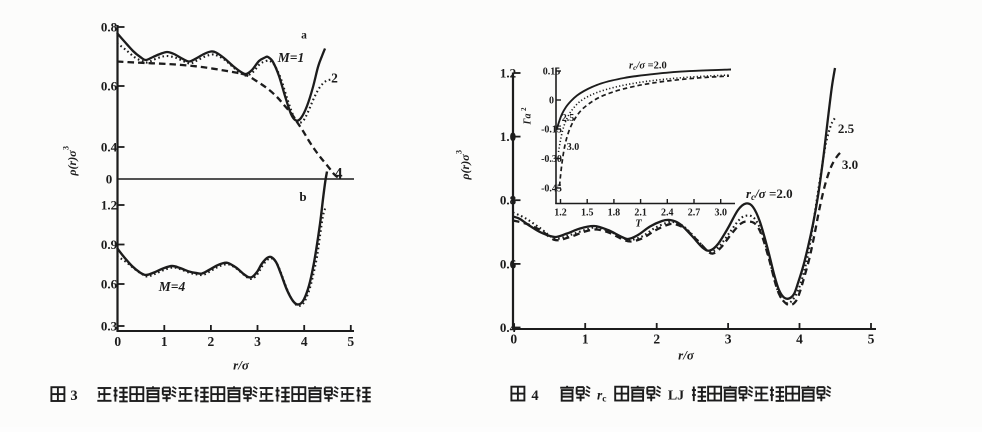 Image resolution: width=982 pixels, height=432 pixels. Describe the element at coordinates (694, 213) in the screenshot. I see `svg-text: 2.7` at that location.